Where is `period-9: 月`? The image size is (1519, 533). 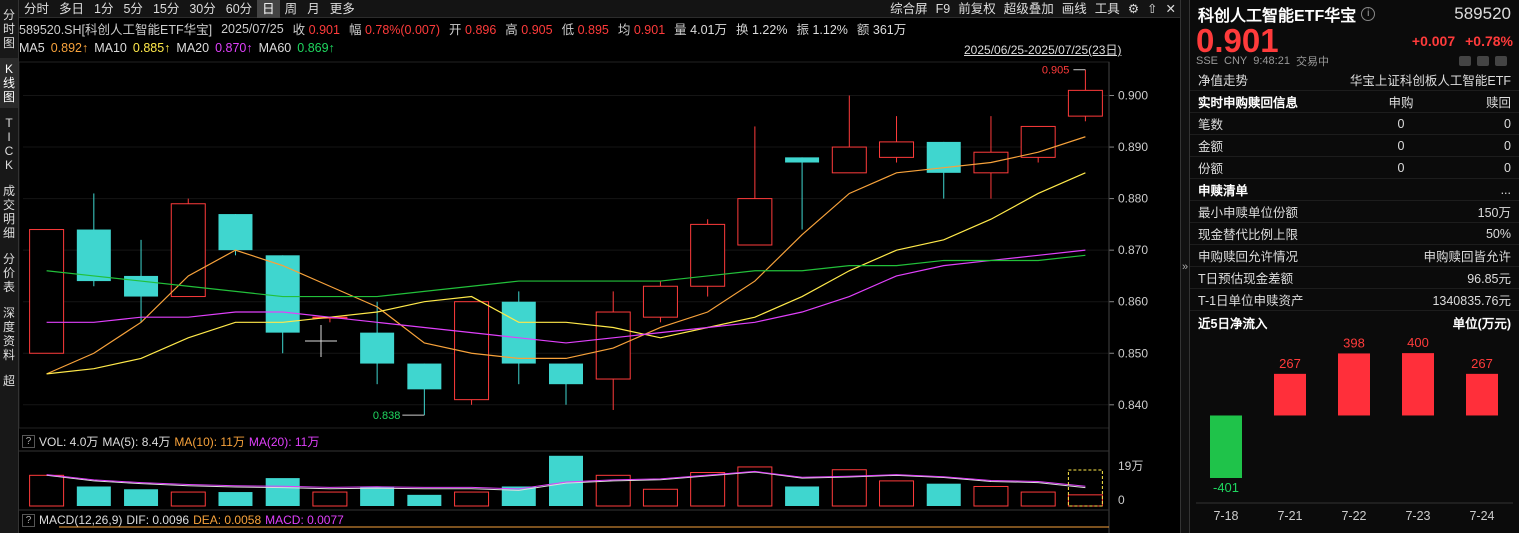
period-9: 月 is located at coordinates (313, 8).